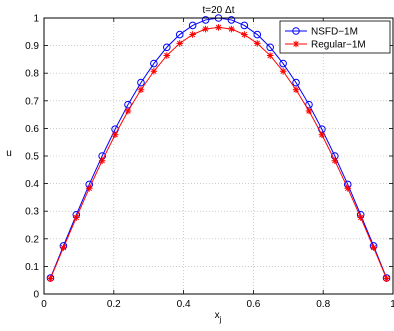 The image size is (394, 331). I want to click on x-axis-label-subscript: j, so click(220, 319).